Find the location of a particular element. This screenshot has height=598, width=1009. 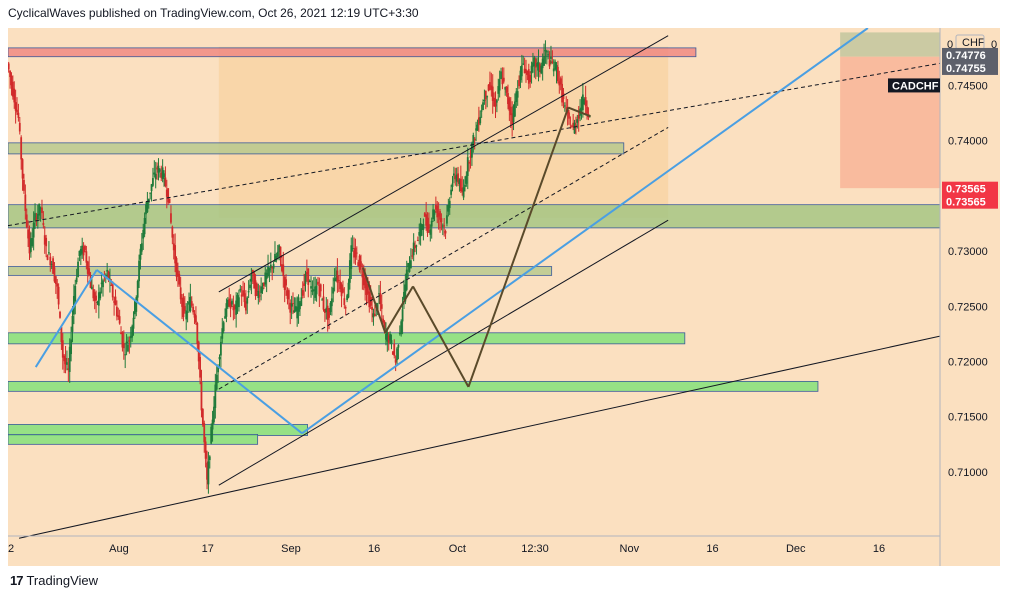

tradingview-footer: 17 TradingView is located at coordinates (54, 580).